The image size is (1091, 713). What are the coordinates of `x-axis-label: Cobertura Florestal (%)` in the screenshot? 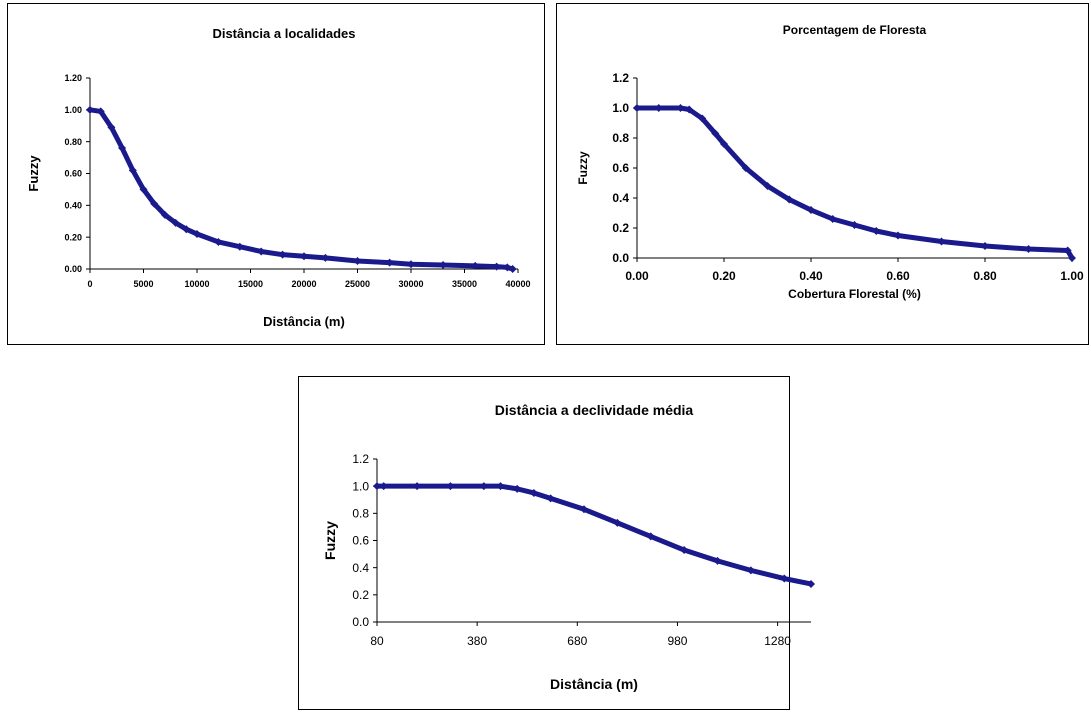 It's located at (854, 294).